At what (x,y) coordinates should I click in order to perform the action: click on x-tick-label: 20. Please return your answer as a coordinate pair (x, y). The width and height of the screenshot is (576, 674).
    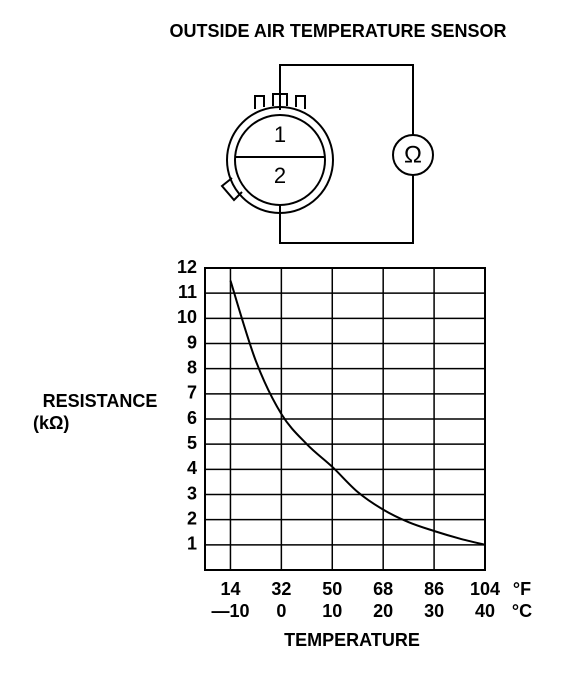
    Looking at the image, I should click on (383, 611).